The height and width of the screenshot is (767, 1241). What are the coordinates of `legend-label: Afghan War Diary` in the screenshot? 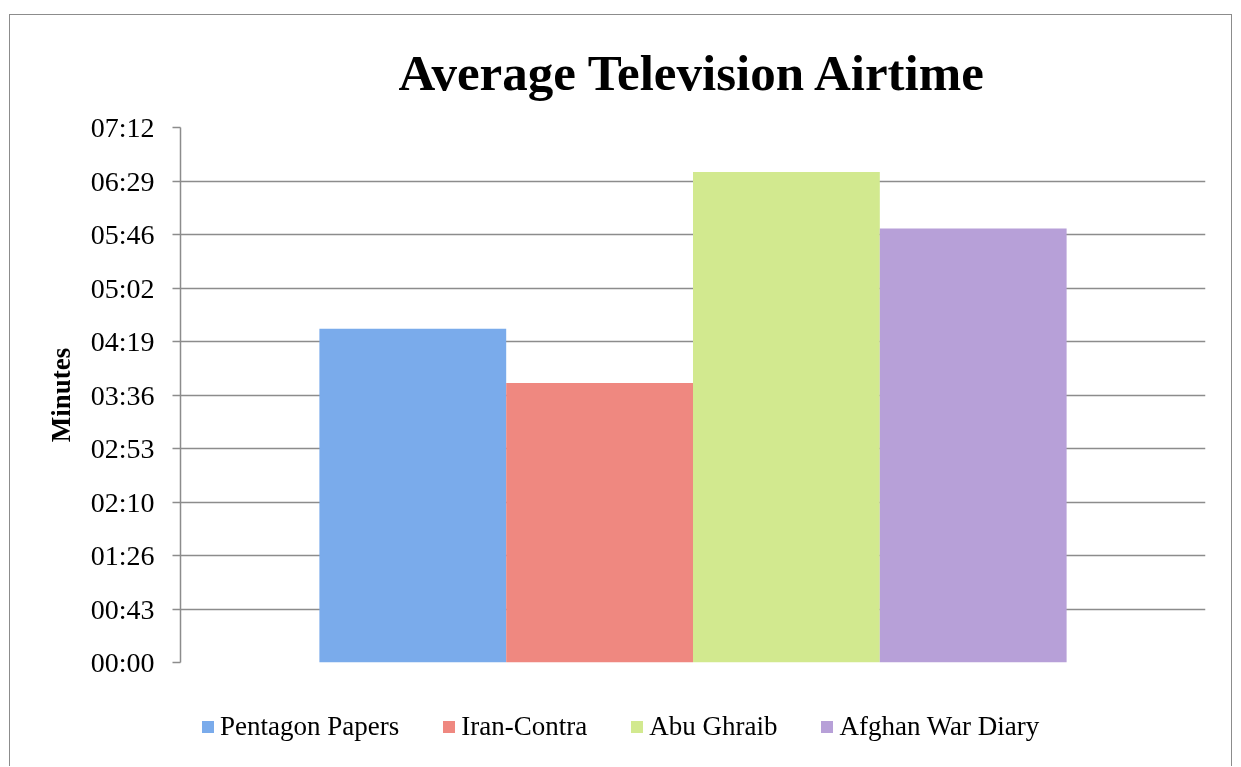 It's located at (939, 726).